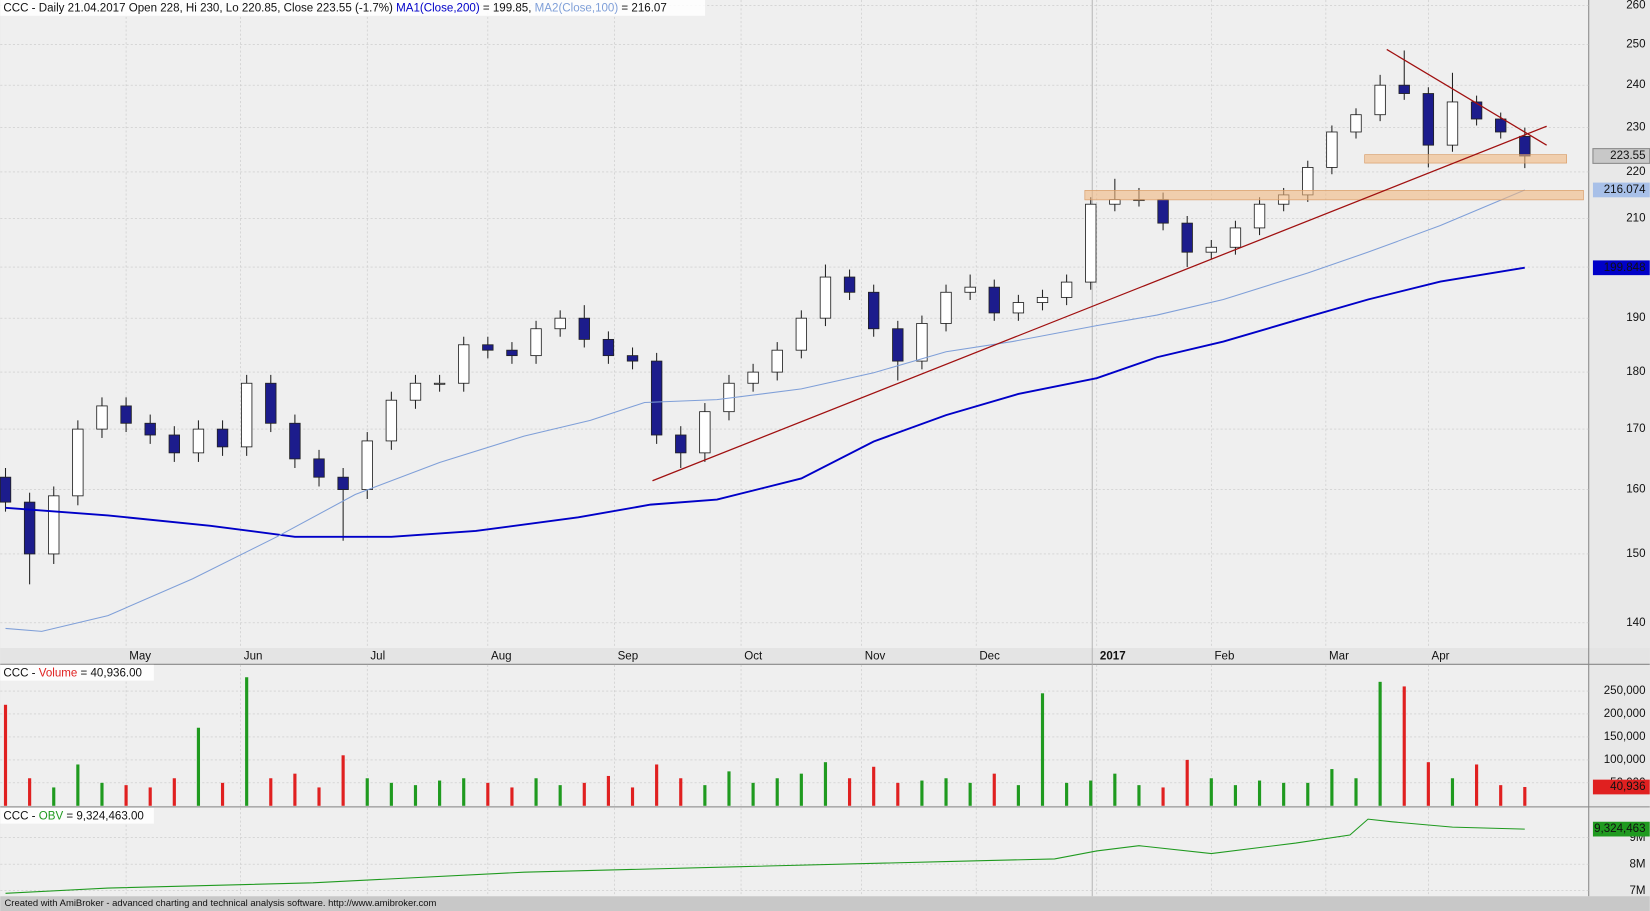 The width and height of the screenshot is (1650, 911). What do you see at coordinates (1619, 324) in the screenshot?
I see `price-axis` at bounding box center [1619, 324].